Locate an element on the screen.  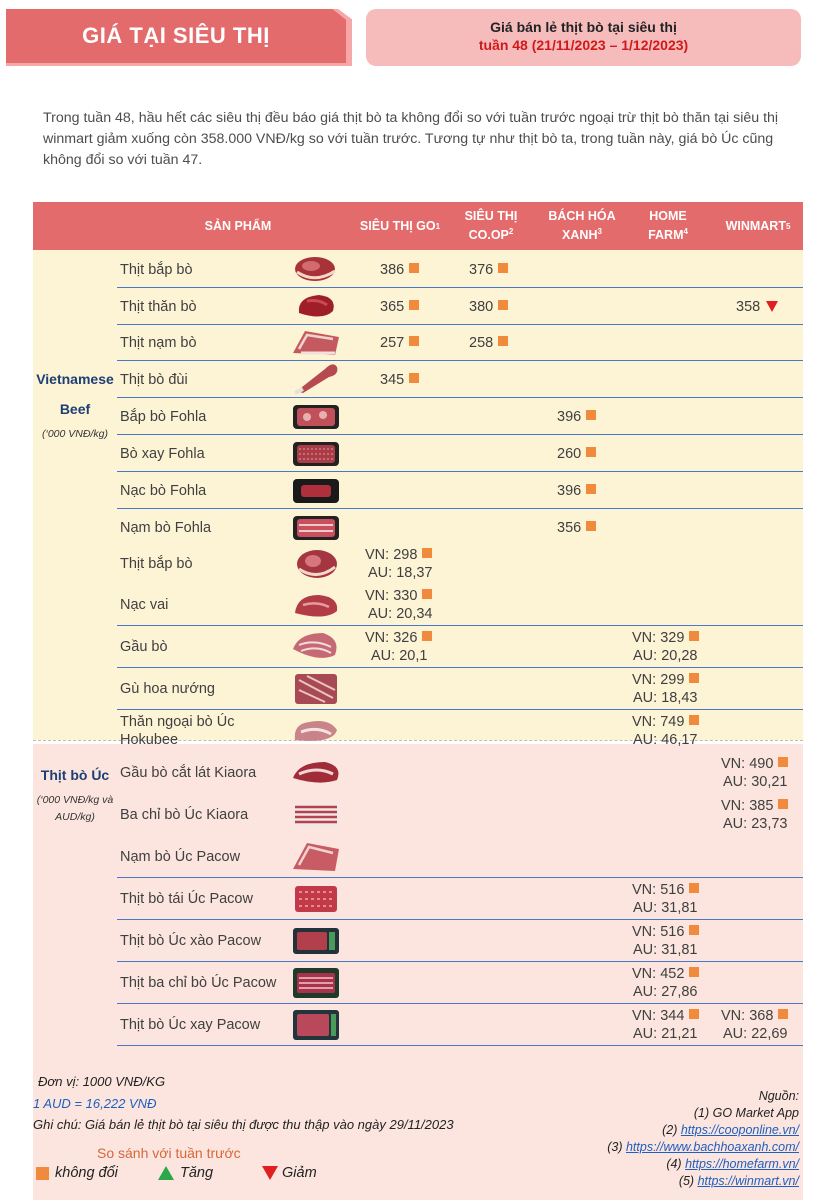
source-4-link: https://homefarm.vn/ is located at coordinates (742, 1164).